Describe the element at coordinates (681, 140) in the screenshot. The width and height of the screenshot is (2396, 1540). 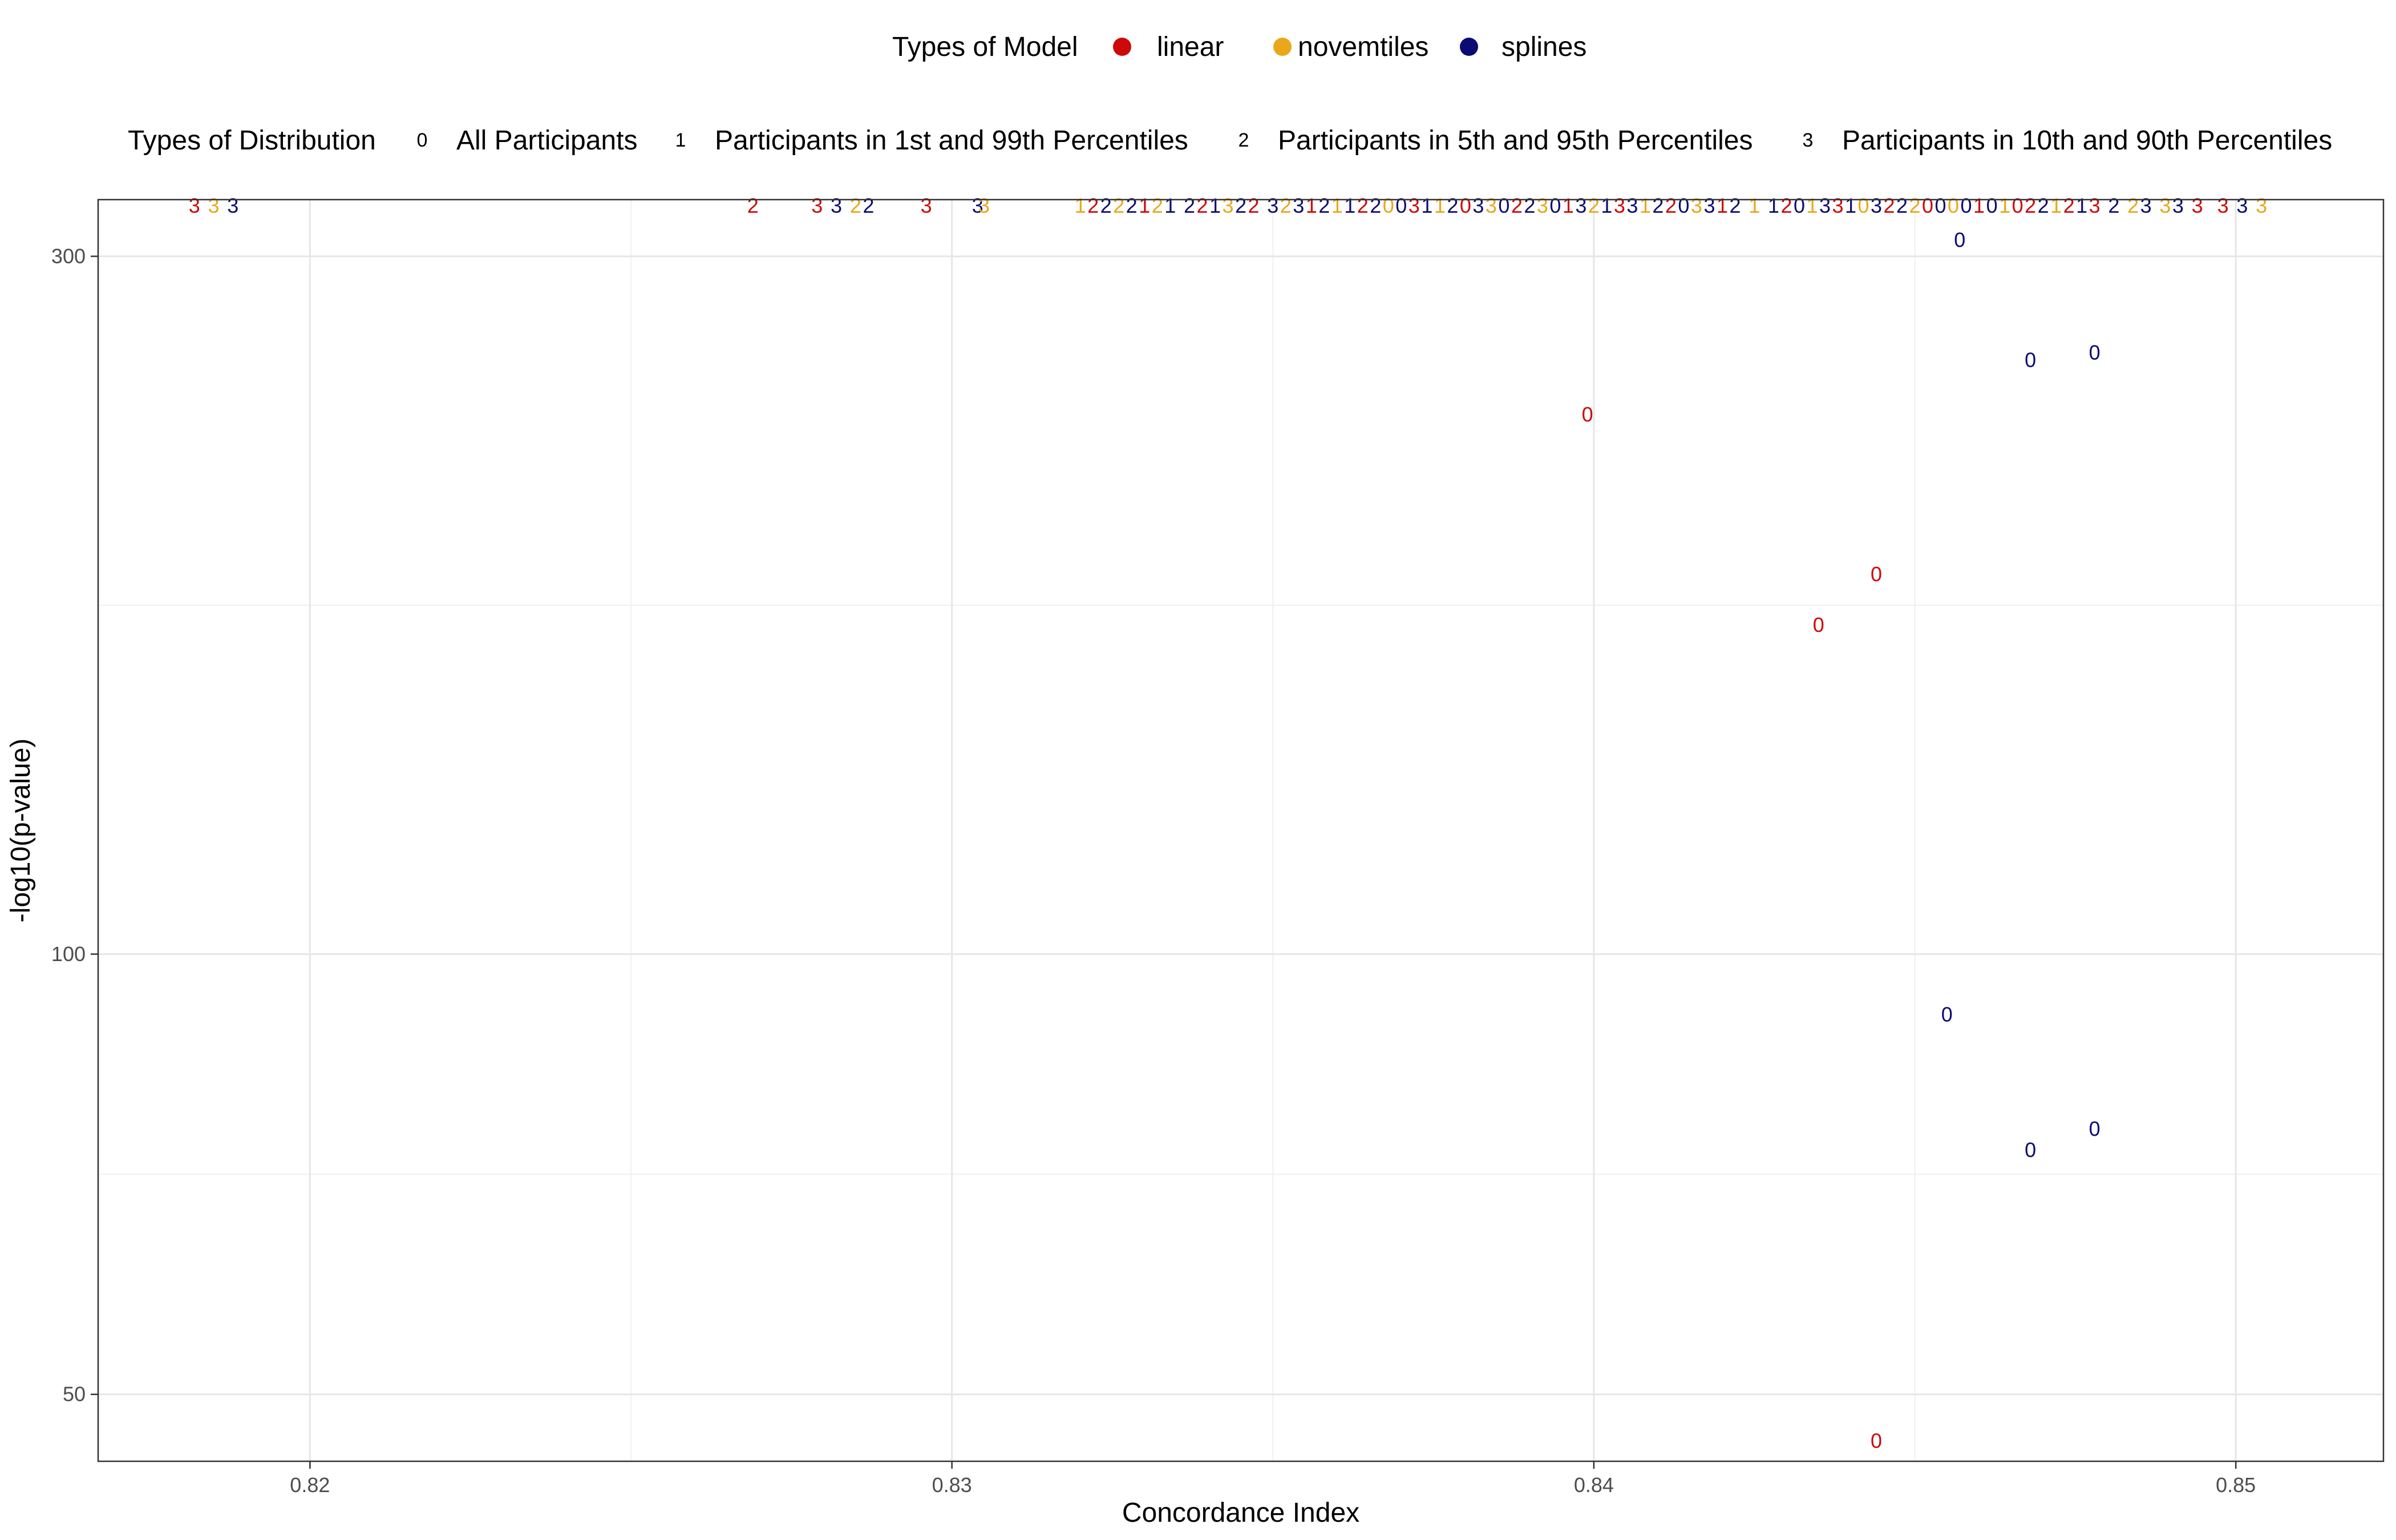
I see `legend-shape-1: 1` at that location.